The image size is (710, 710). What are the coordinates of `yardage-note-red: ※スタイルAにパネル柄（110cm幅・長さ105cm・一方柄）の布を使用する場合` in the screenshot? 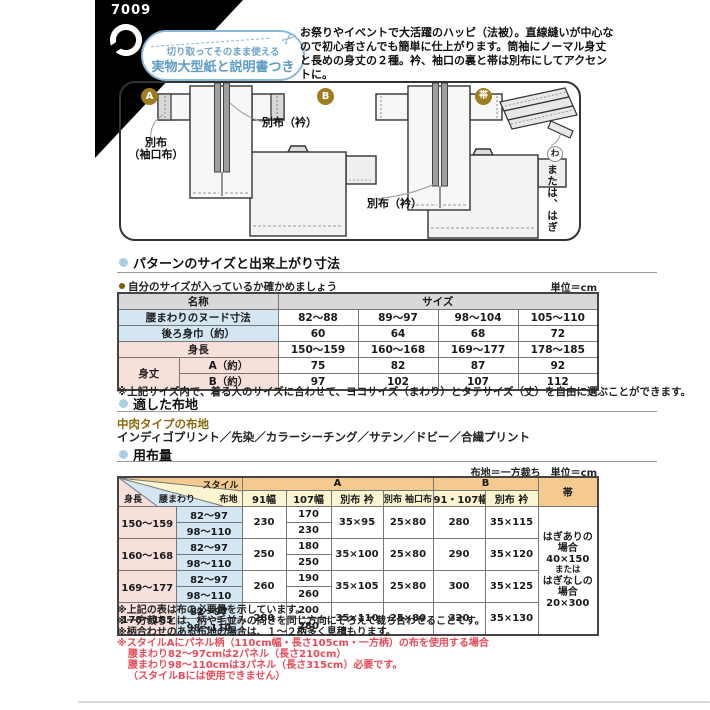 It's located at (303, 643).